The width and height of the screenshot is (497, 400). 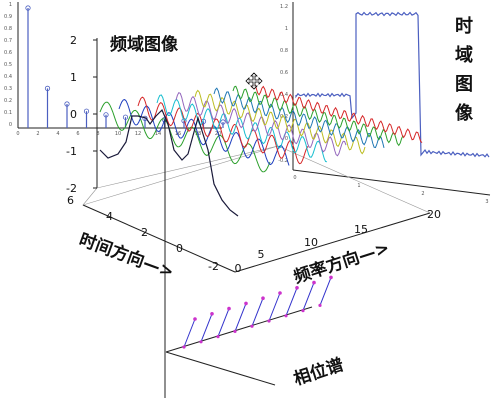 What do you see at coordinates (8, 89) in the screenshot?
I see `spectrum-y-tick: 0.3` at bounding box center [8, 89].